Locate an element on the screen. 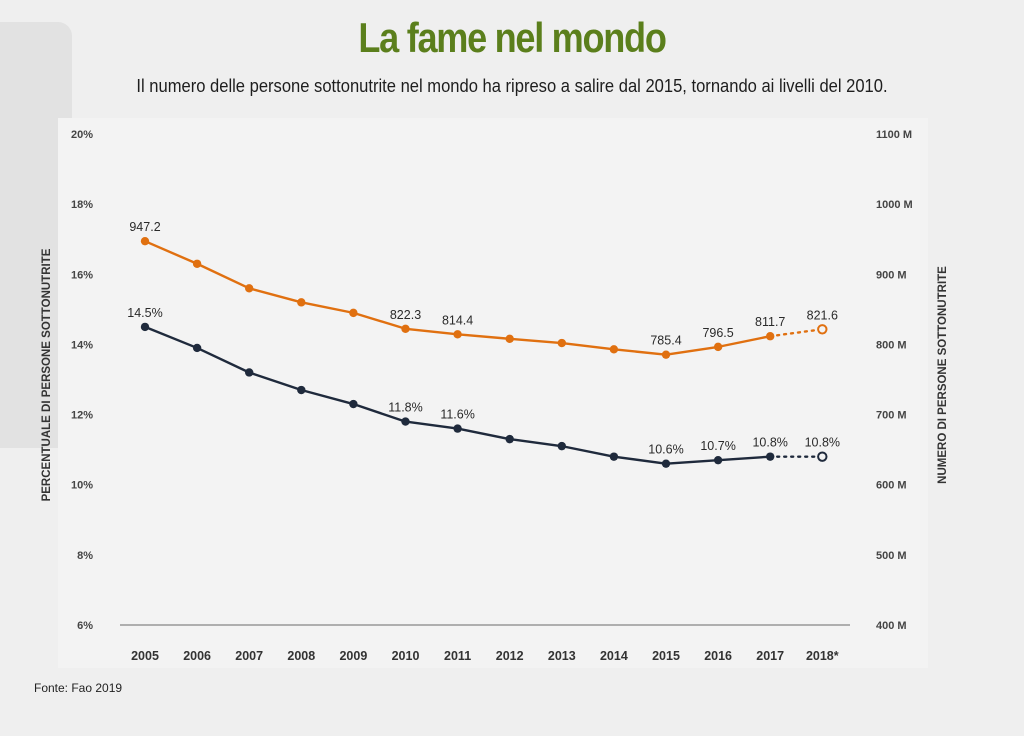  source-note: Fonte: Fao 2019 is located at coordinates (78, 688).